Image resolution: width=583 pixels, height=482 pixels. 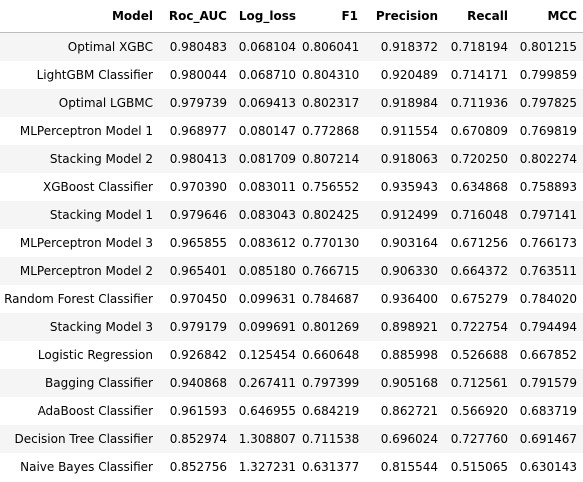 What do you see at coordinates (267, 243) in the screenshot?
I see `log-loss-value: 0.083612` at bounding box center [267, 243].